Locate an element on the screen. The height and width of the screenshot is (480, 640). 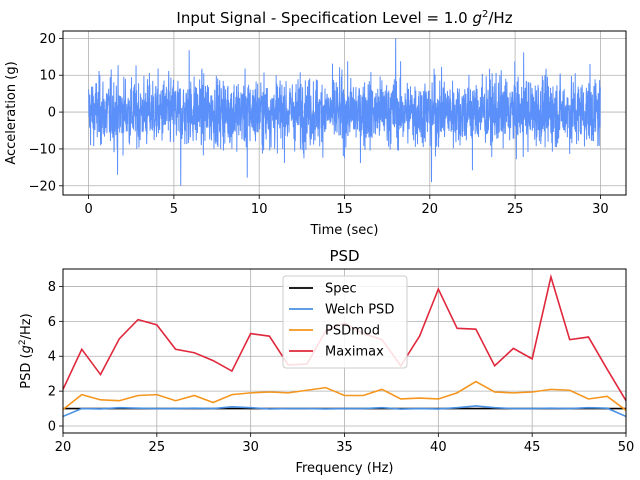
time-history-xtick-label: 30 is located at coordinates (600, 209).